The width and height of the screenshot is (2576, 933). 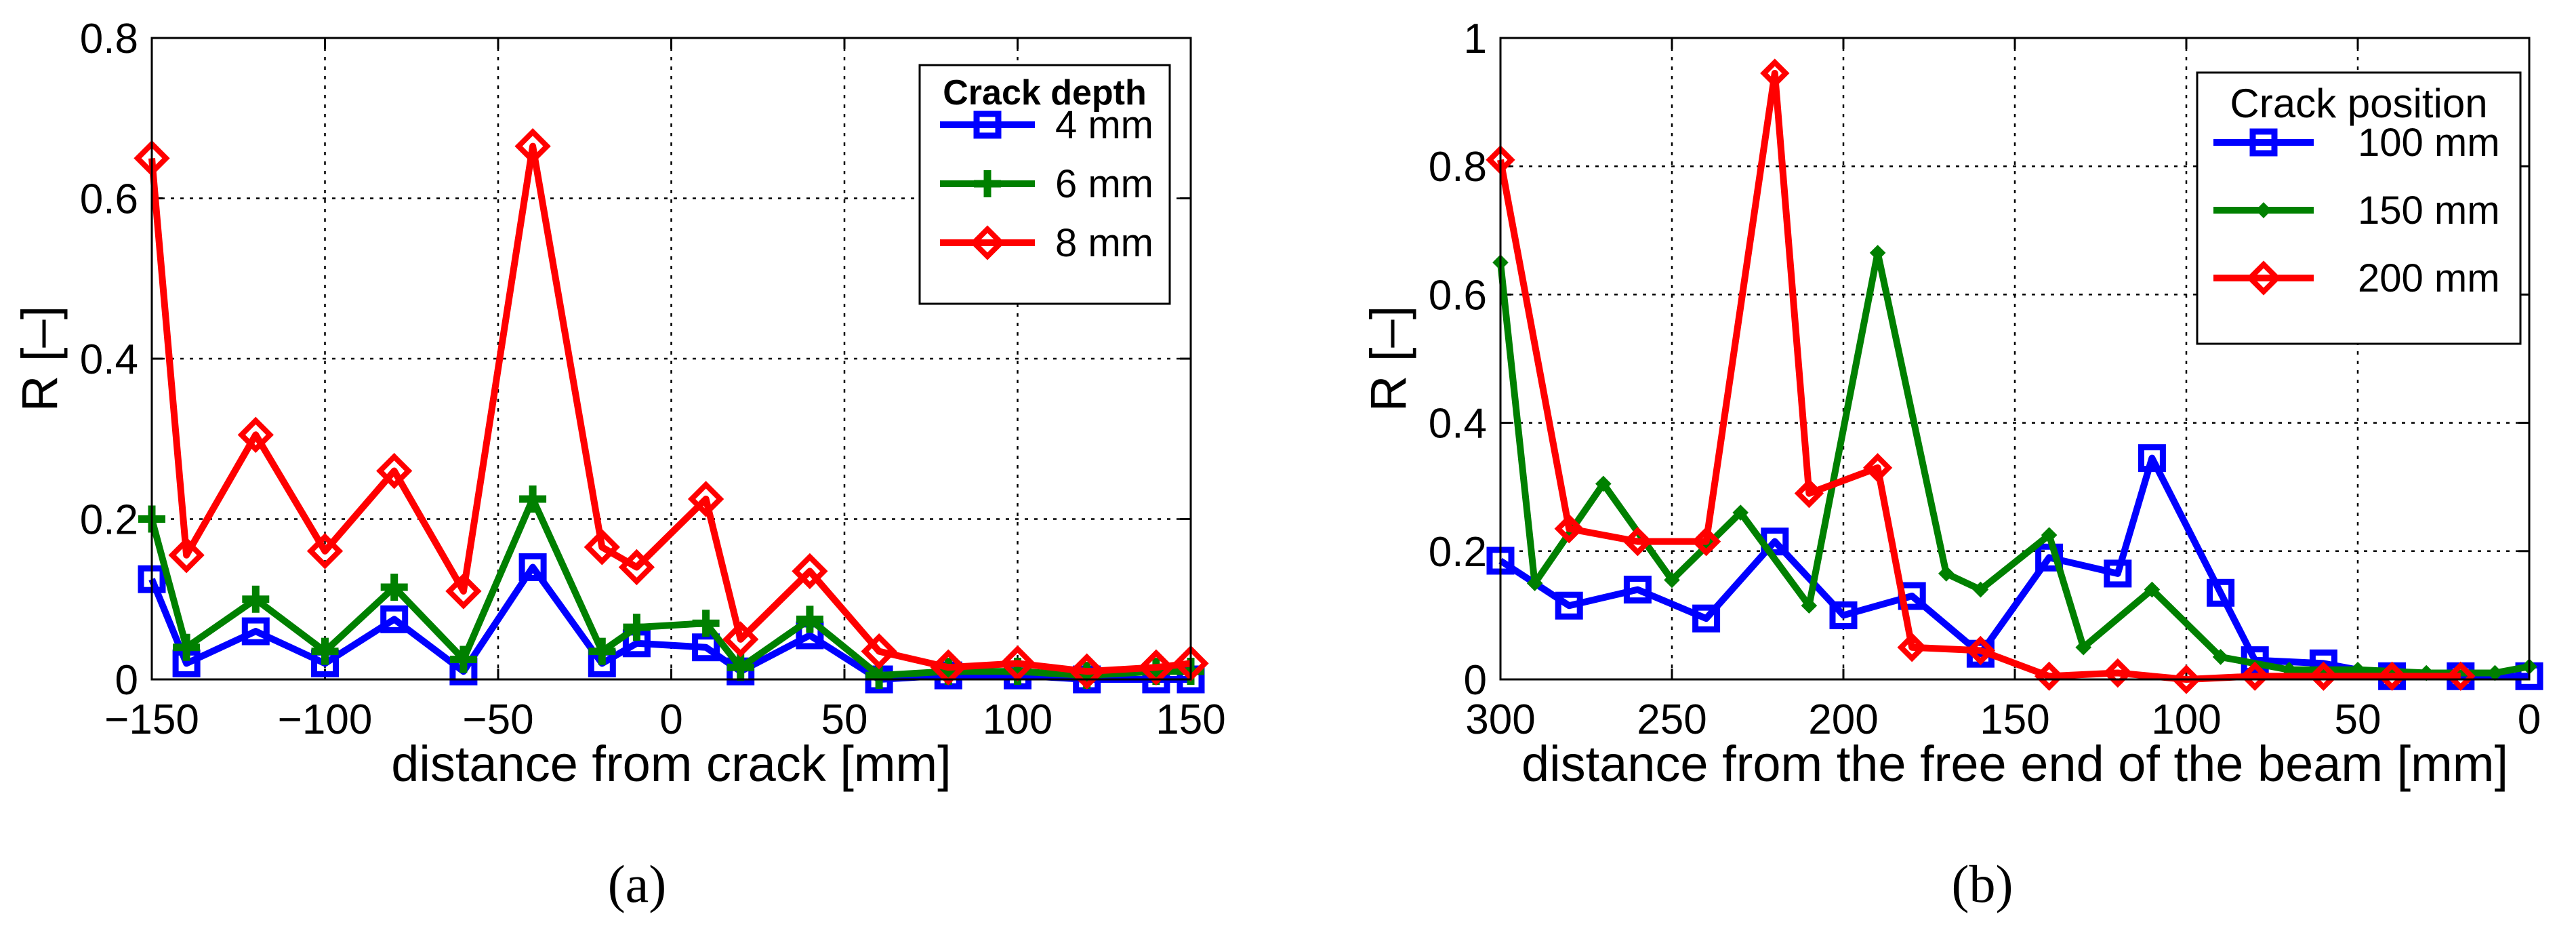 What do you see at coordinates (1104, 243) in the screenshot?
I see `legend-label: 8 mm` at bounding box center [1104, 243].